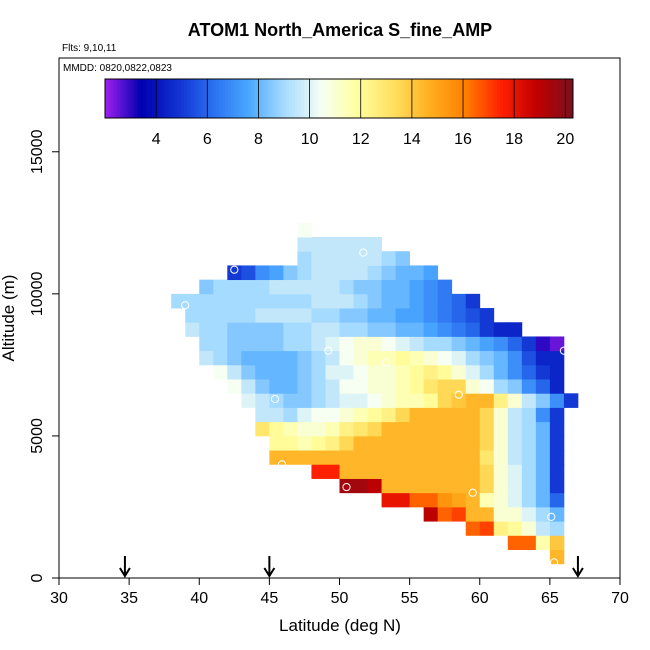  I want to click on colorbar, so click(339, 98).